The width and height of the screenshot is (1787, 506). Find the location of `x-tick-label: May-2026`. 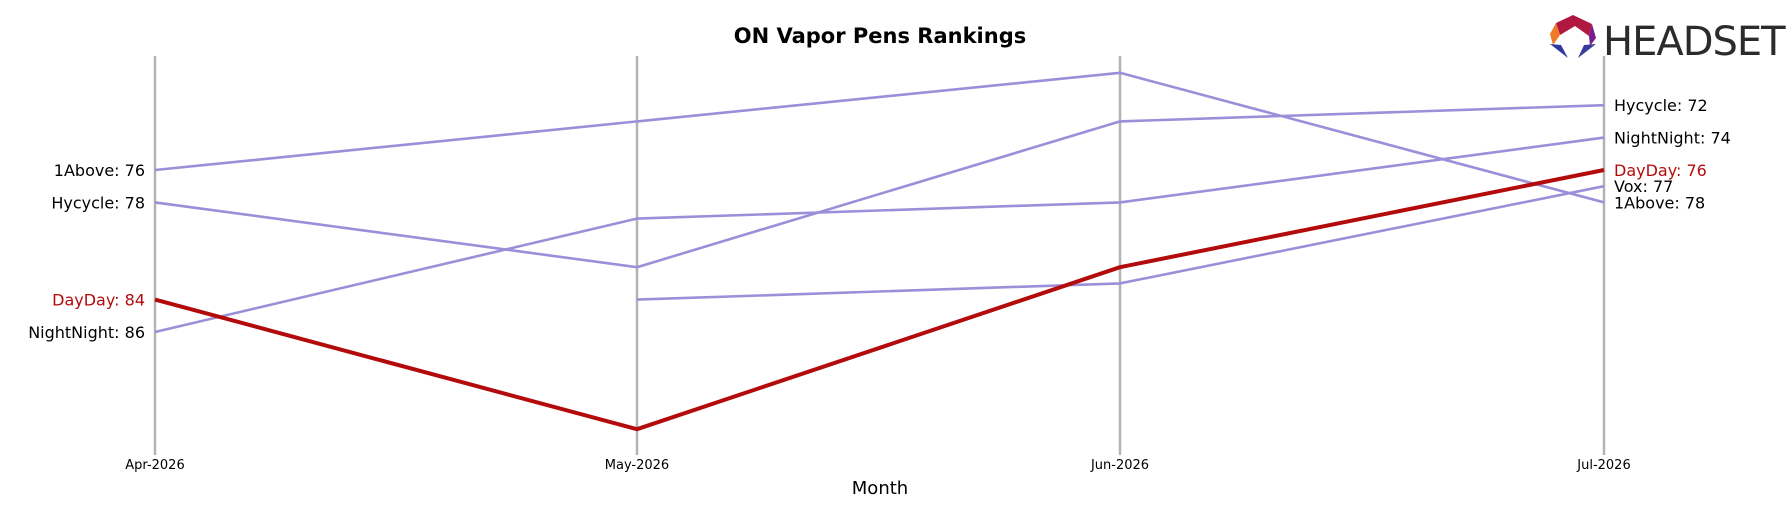

x-tick-label: May-2026 is located at coordinates (637, 465).